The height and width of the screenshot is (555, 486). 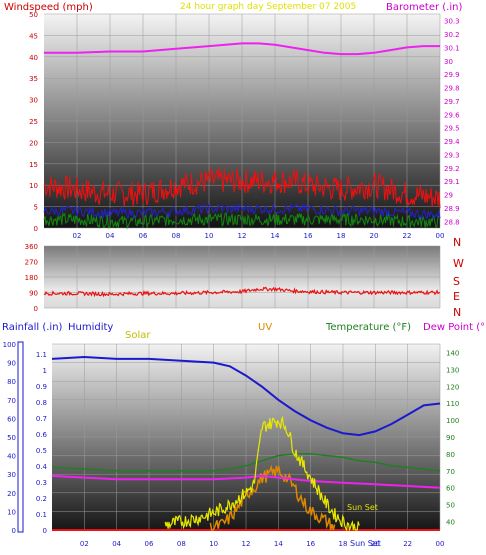 I want to click on rain-tick-label: 1, so click(x=45, y=371).